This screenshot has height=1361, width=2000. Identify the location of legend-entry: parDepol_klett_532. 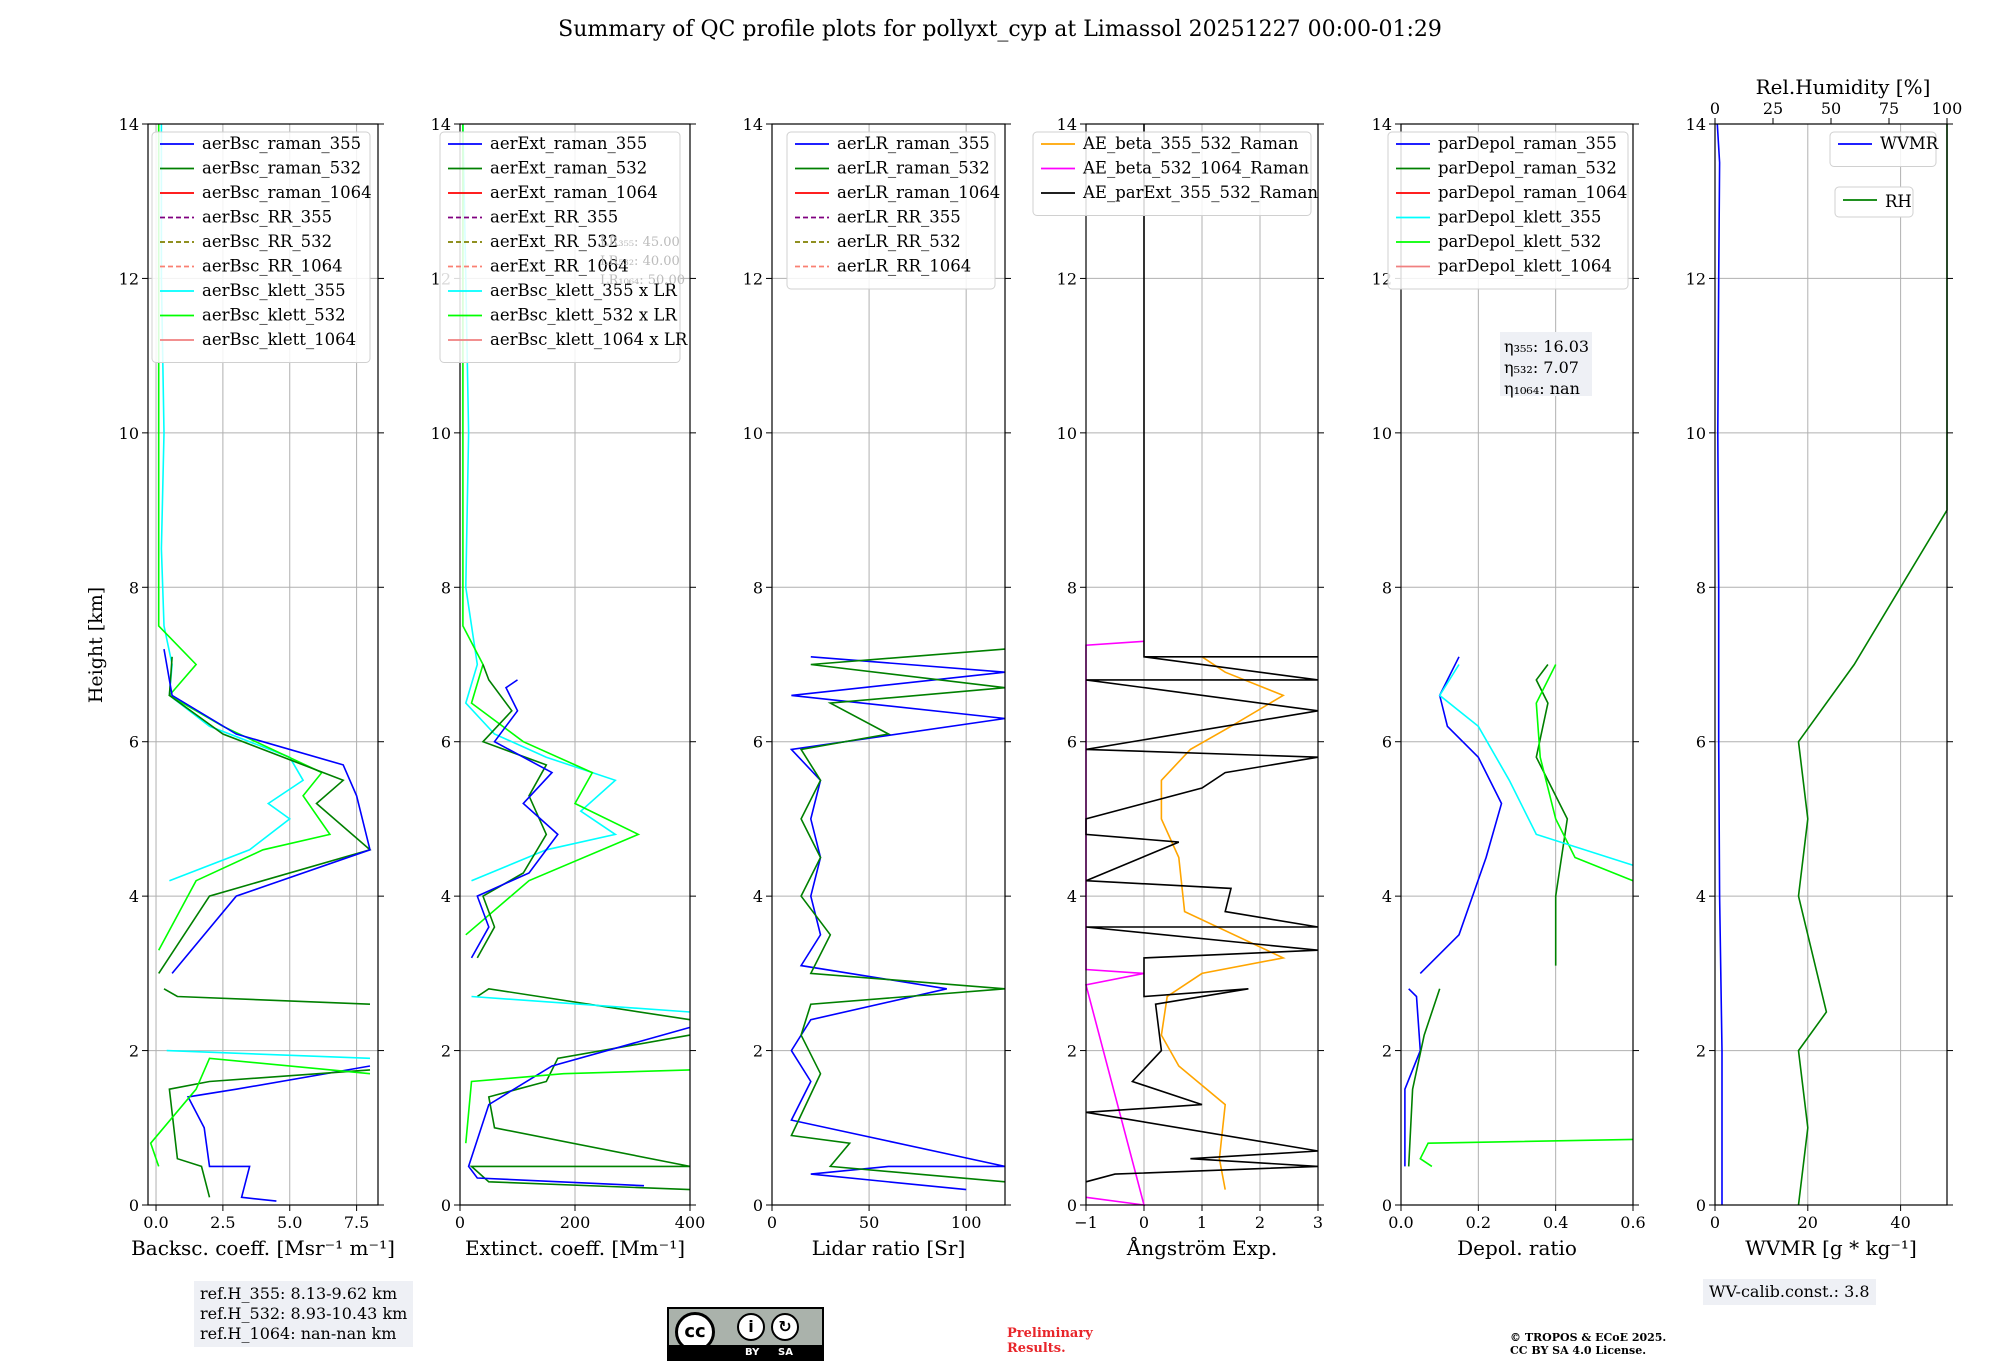
(1519, 241).